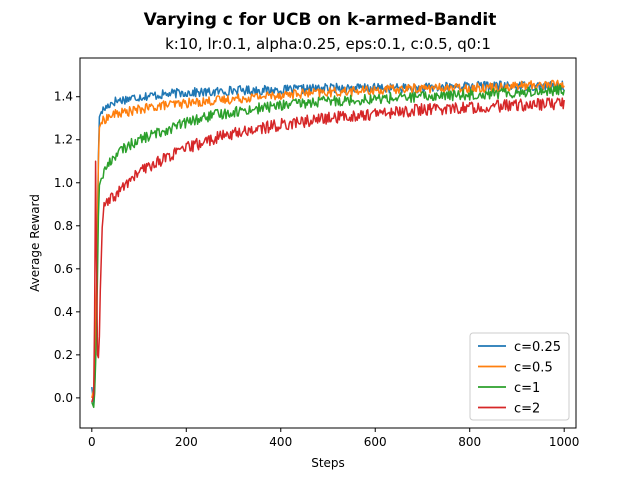 This screenshot has height=480, width=640. Describe the element at coordinates (63, 355) in the screenshot. I see `y-tick-label: 0.2` at that location.